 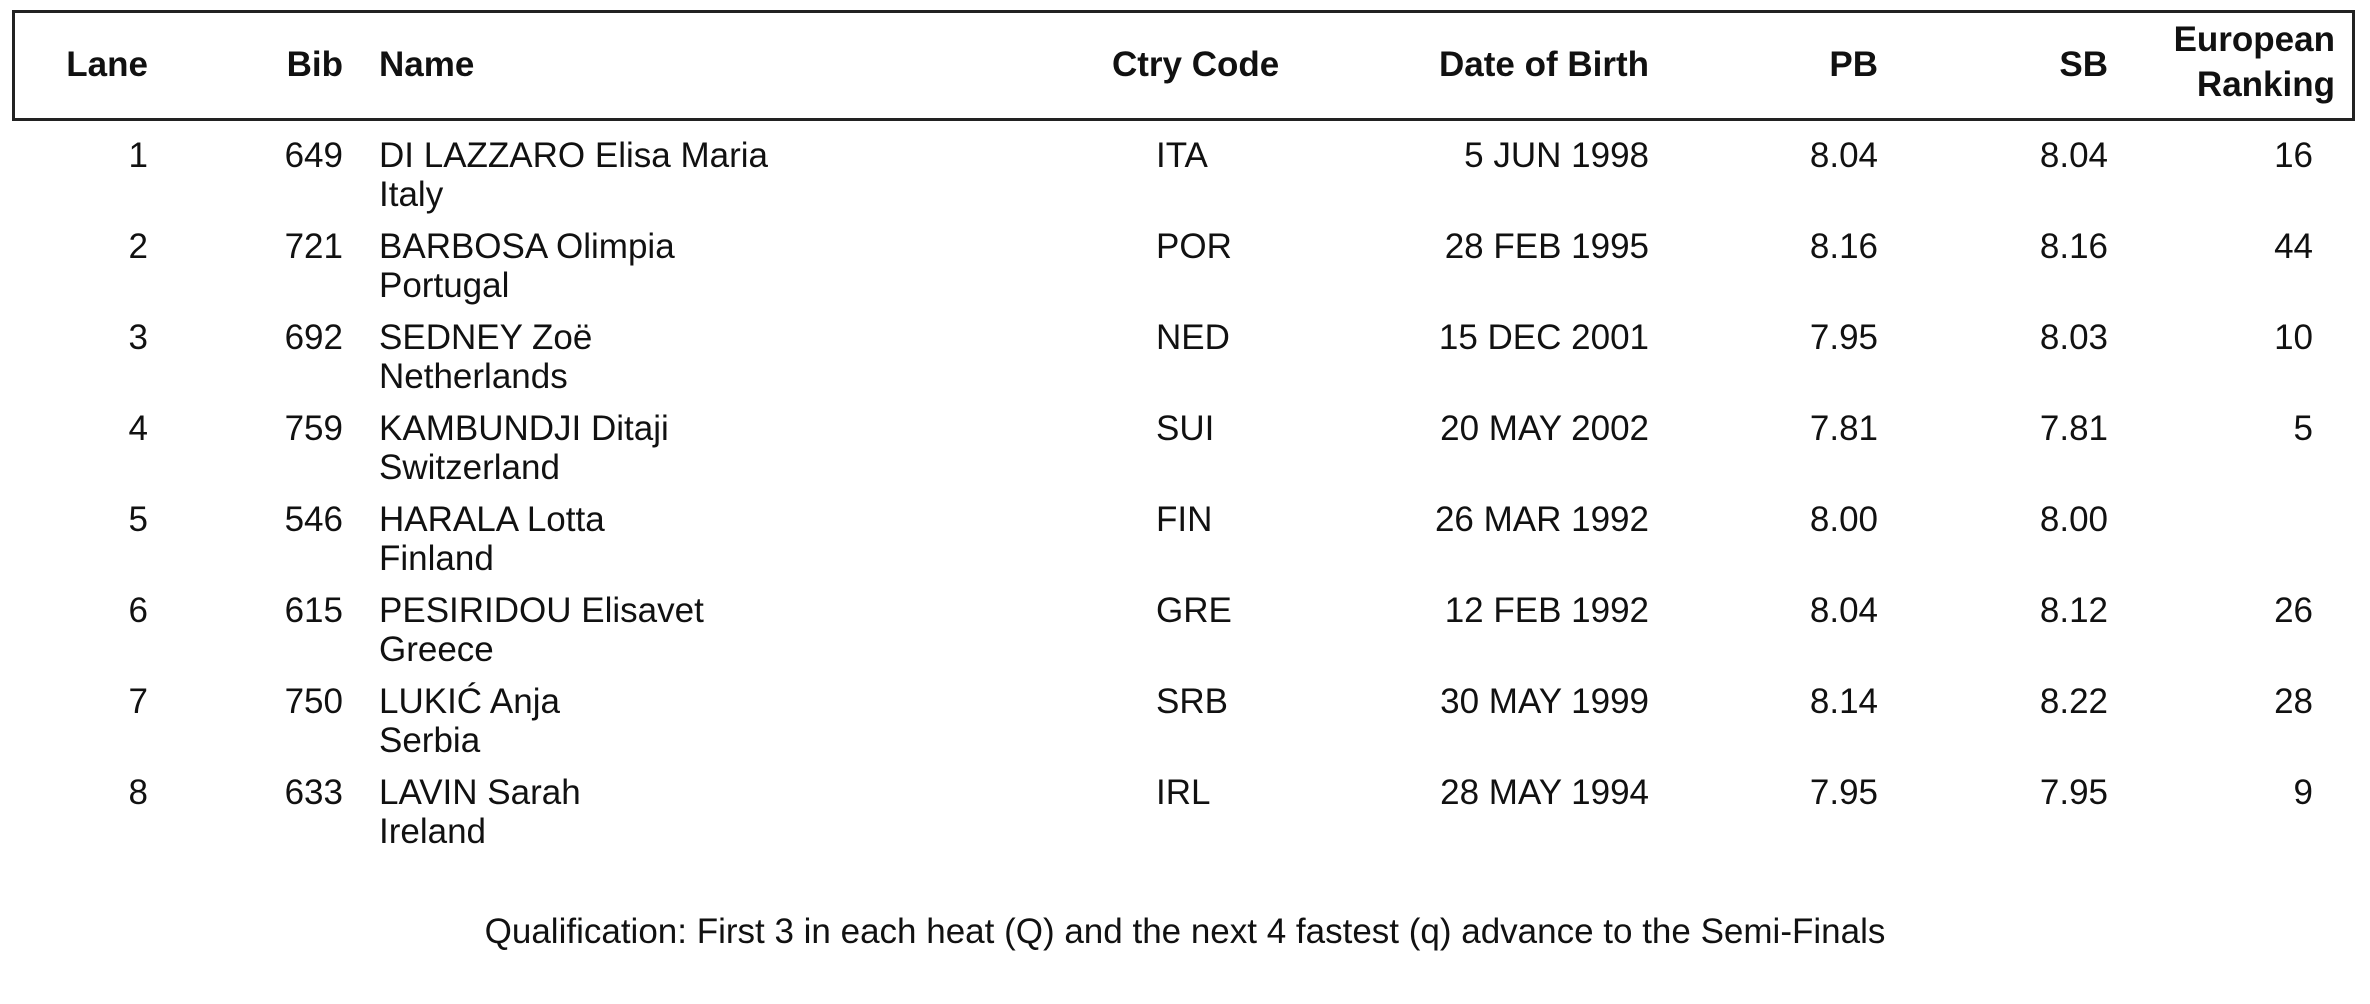 What do you see at coordinates (2293, 337) in the screenshot?
I see `european-ranking: 10` at bounding box center [2293, 337].